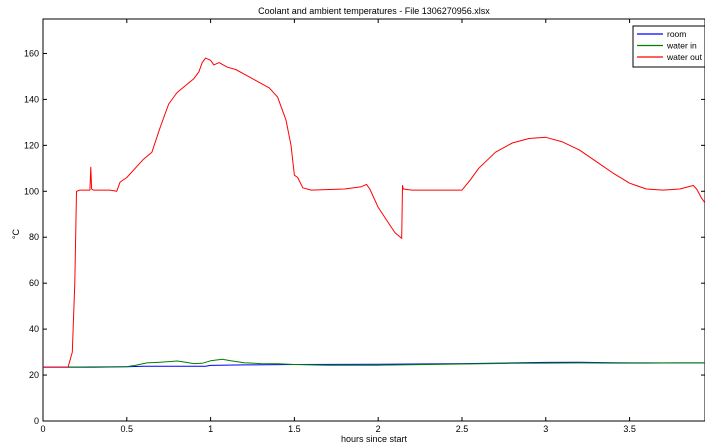 This screenshot has height=448, width=705. I want to click on y-tick-label: 40, so click(34, 329).